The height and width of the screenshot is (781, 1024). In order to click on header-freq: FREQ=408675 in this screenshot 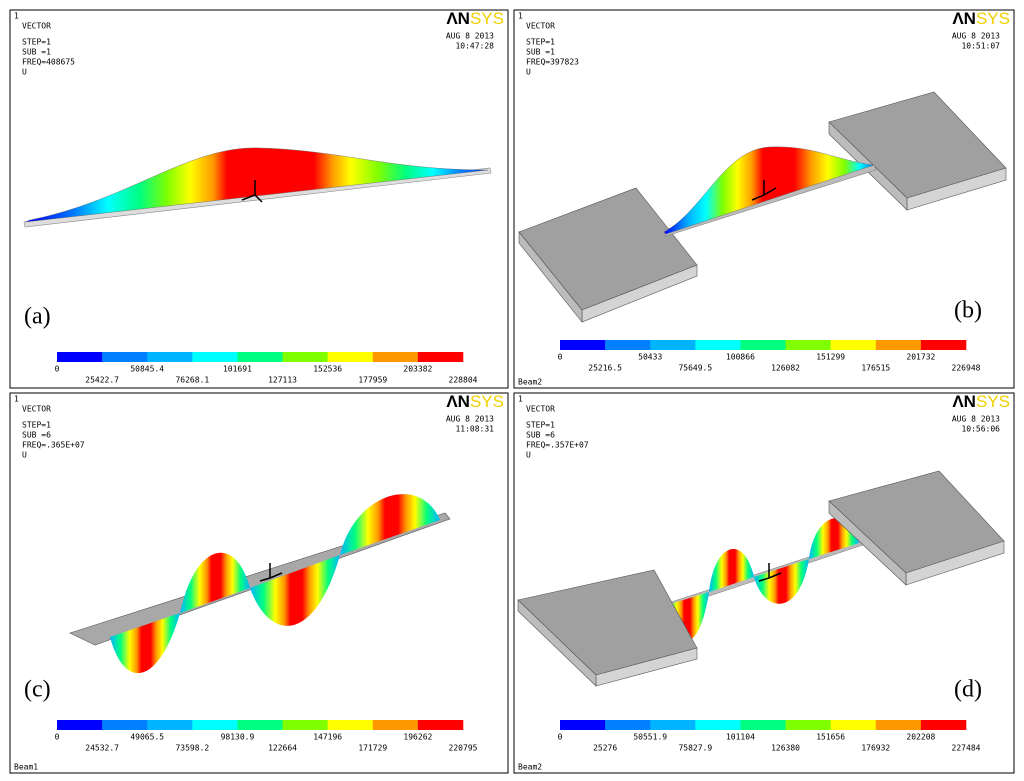, I will do `click(48, 62)`.